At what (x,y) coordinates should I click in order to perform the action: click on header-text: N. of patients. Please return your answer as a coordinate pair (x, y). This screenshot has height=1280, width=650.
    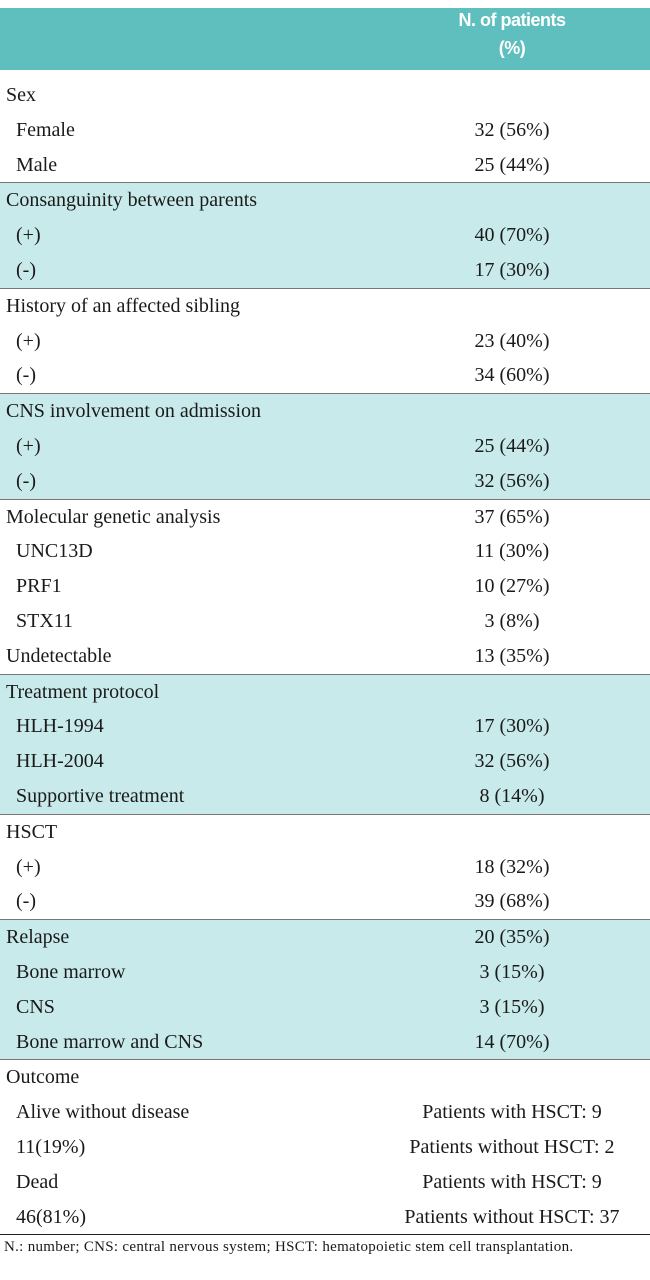
    Looking at the image, I should click on (512, 20).